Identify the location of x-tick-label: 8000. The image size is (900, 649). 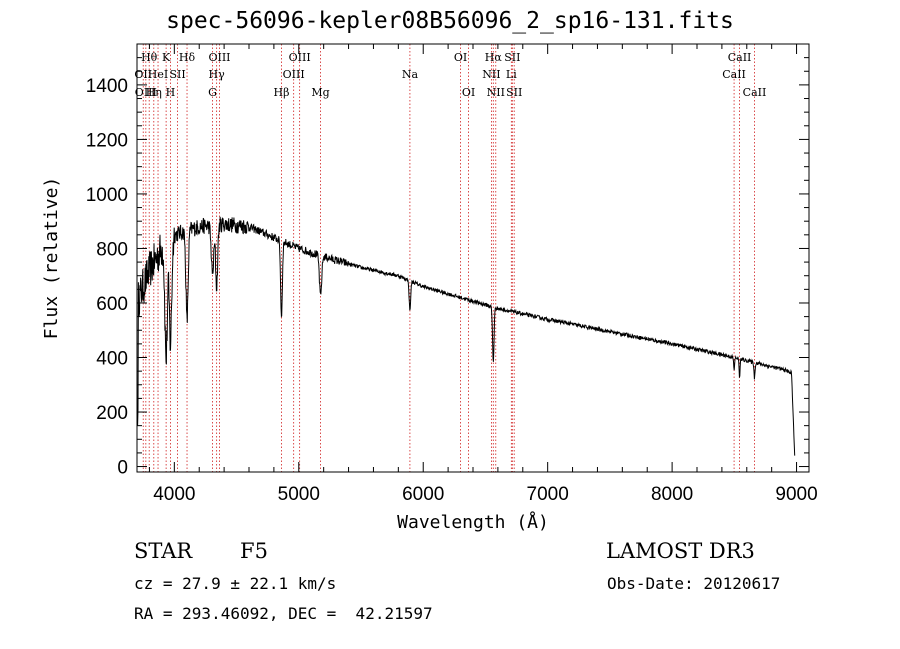
(672, 494).